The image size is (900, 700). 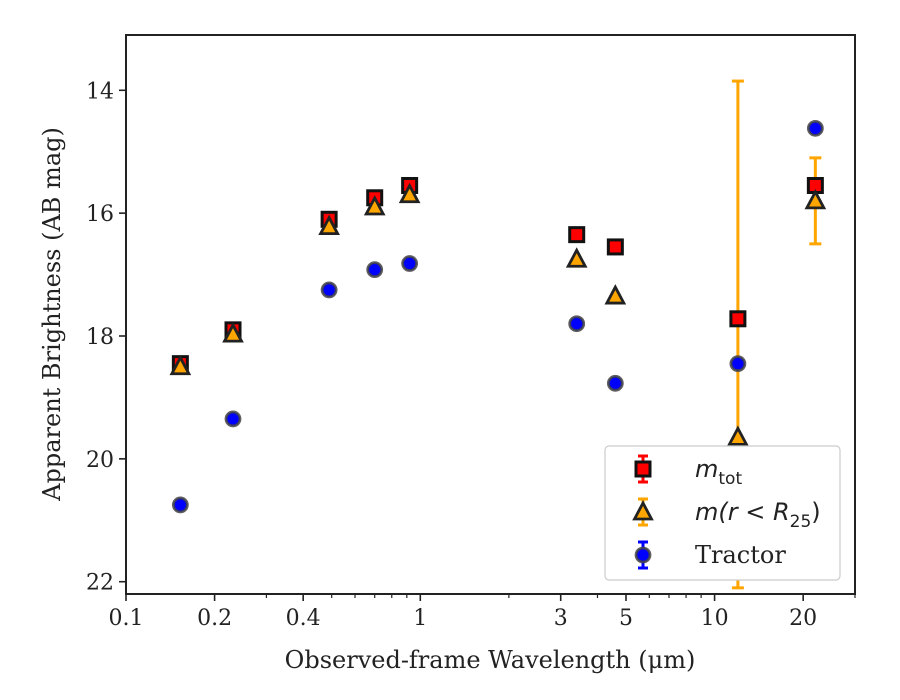 I want to click on x-axis-label: Observed-frame Wavelength (μm), so click(x=490, y=660).